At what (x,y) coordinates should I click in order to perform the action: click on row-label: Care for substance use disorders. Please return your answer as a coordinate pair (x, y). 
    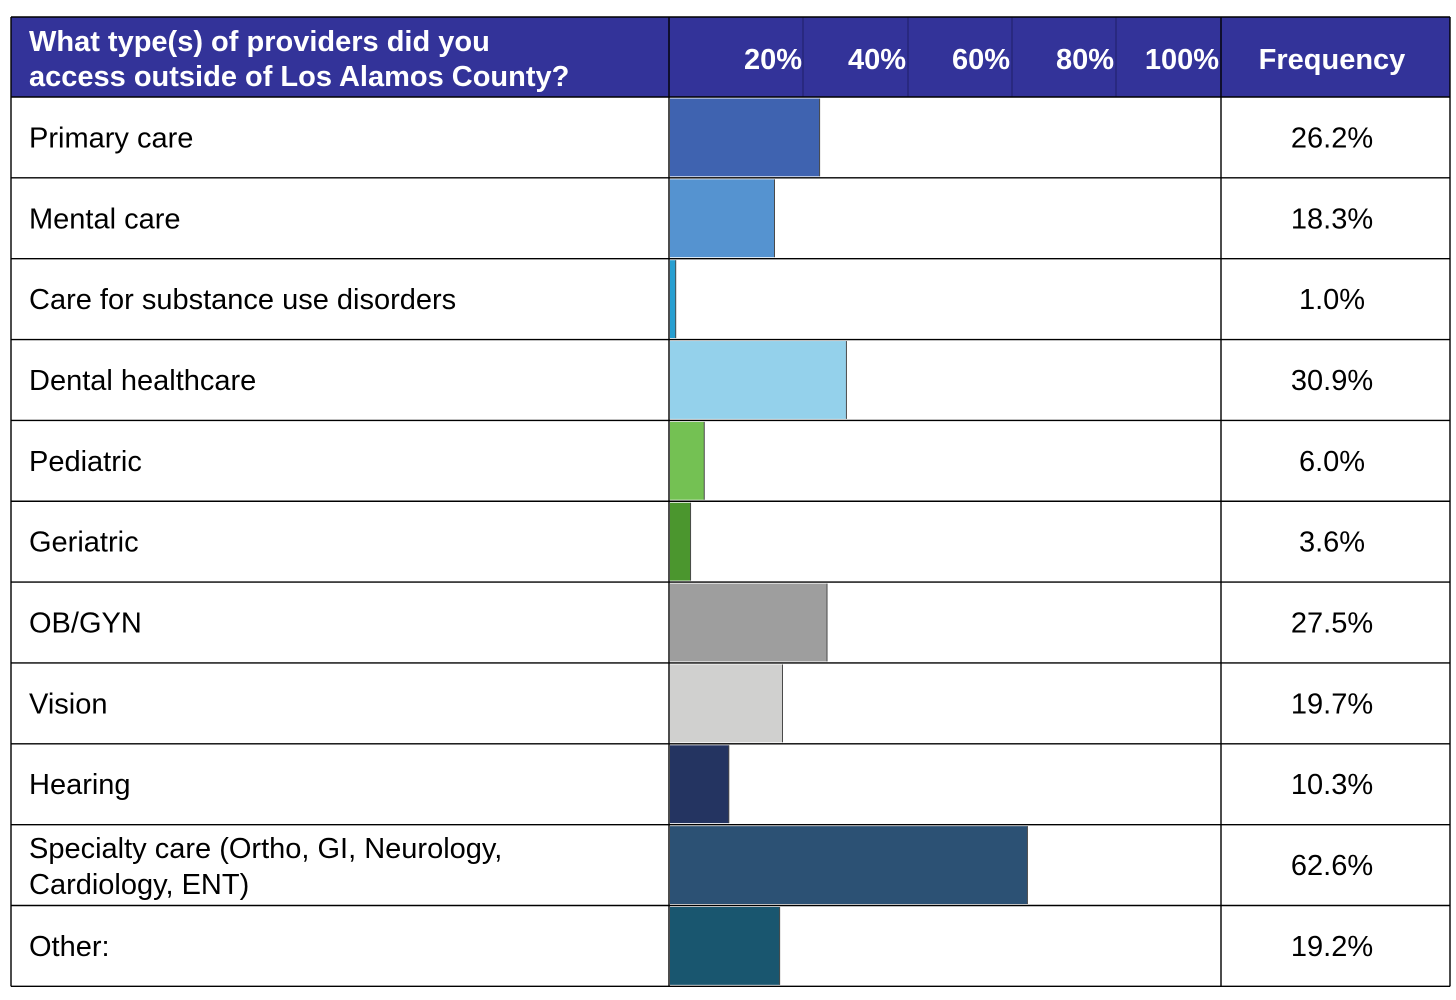
    Looking at the image, I should click on (242, 300).